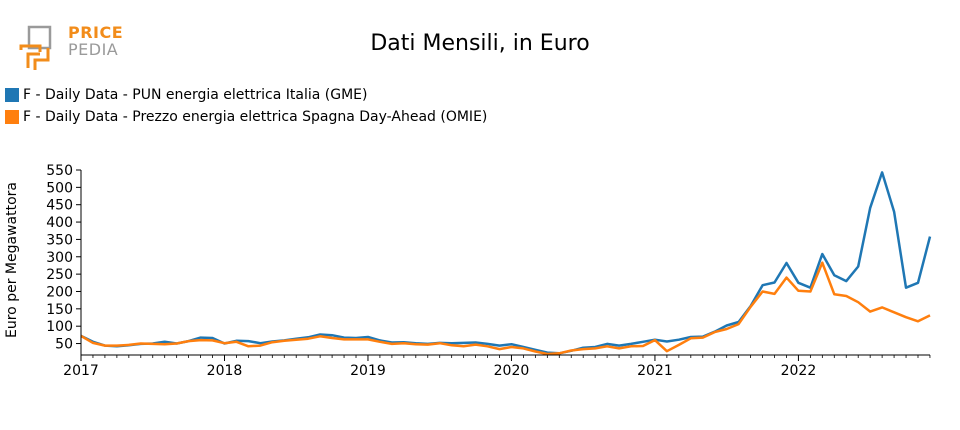  I want to click on pricepedia-logo: PRICE PEDIA, so click(73, 49).